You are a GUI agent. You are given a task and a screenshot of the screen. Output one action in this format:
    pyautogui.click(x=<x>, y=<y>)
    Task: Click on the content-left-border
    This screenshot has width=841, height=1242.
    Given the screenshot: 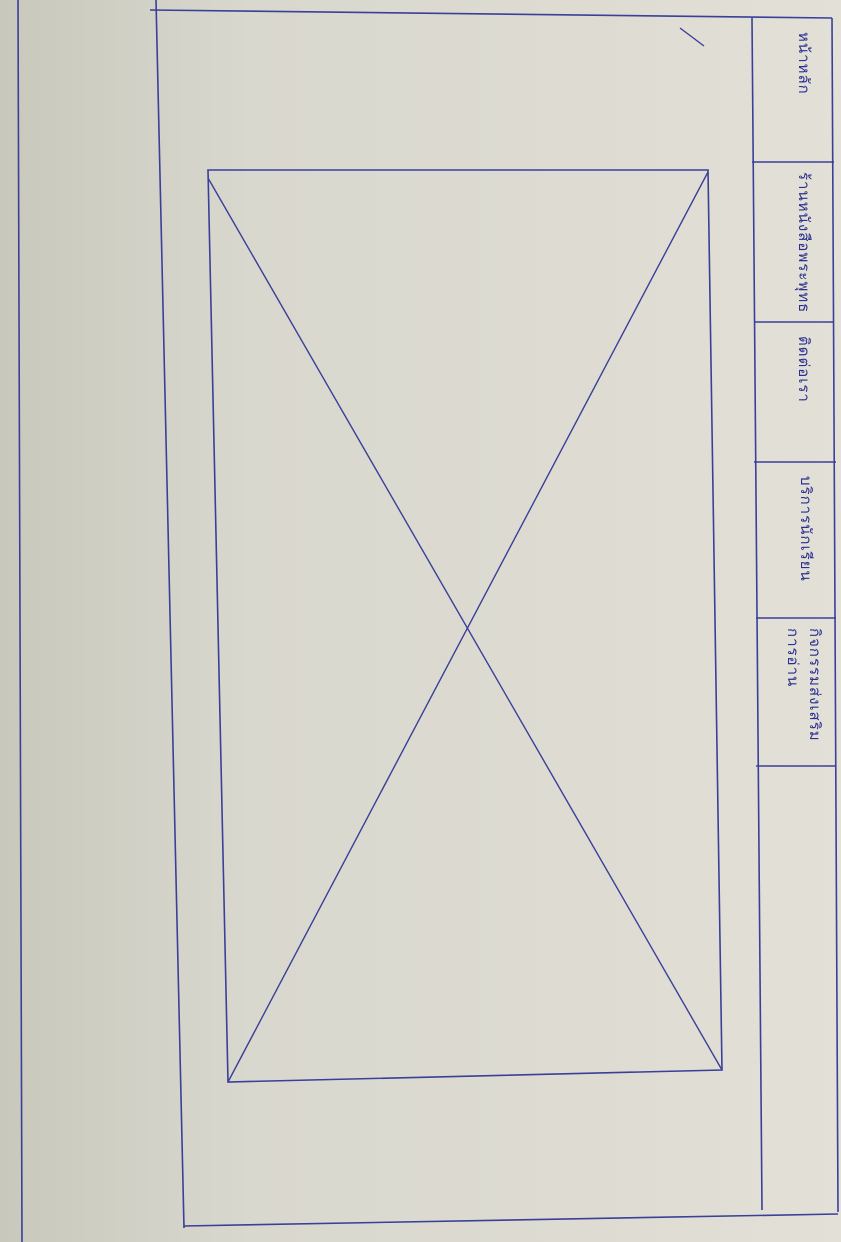 What is the action you would take?
    pyautogui.click(x=170, y=614)
    